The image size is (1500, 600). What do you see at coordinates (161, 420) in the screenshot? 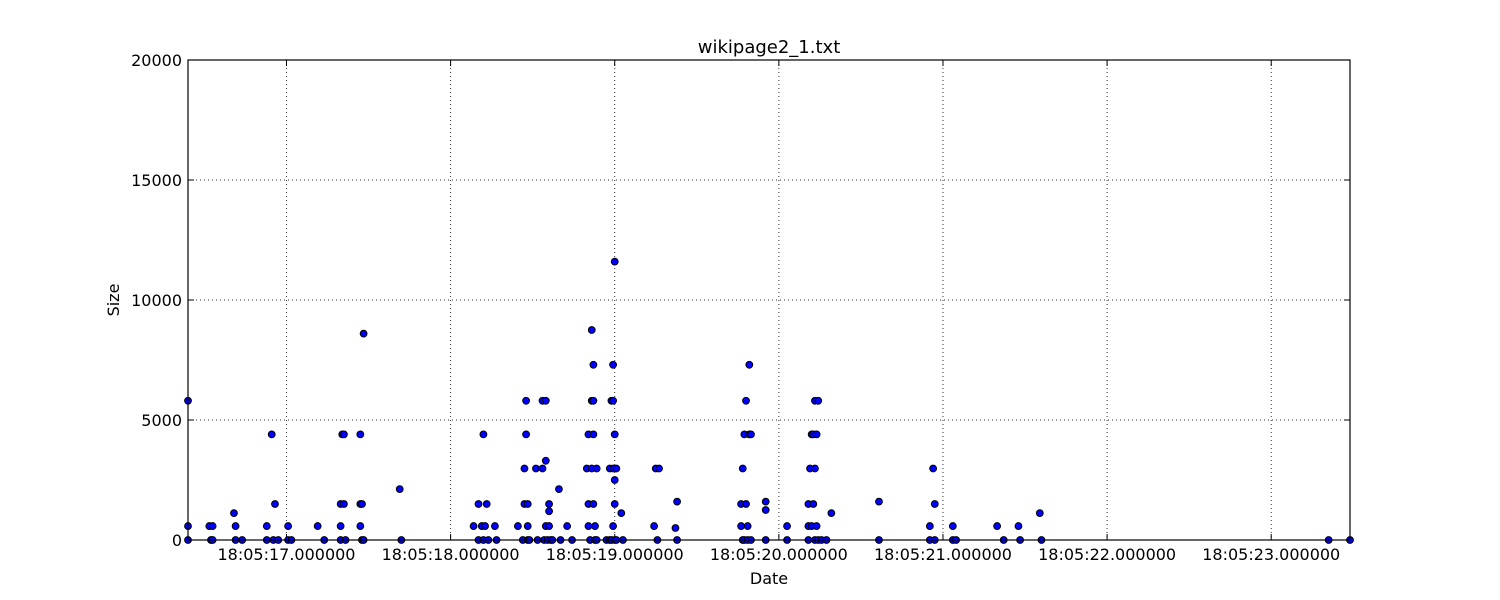
I see `y-tick-label: 5000` at bounding box center [161, 420].